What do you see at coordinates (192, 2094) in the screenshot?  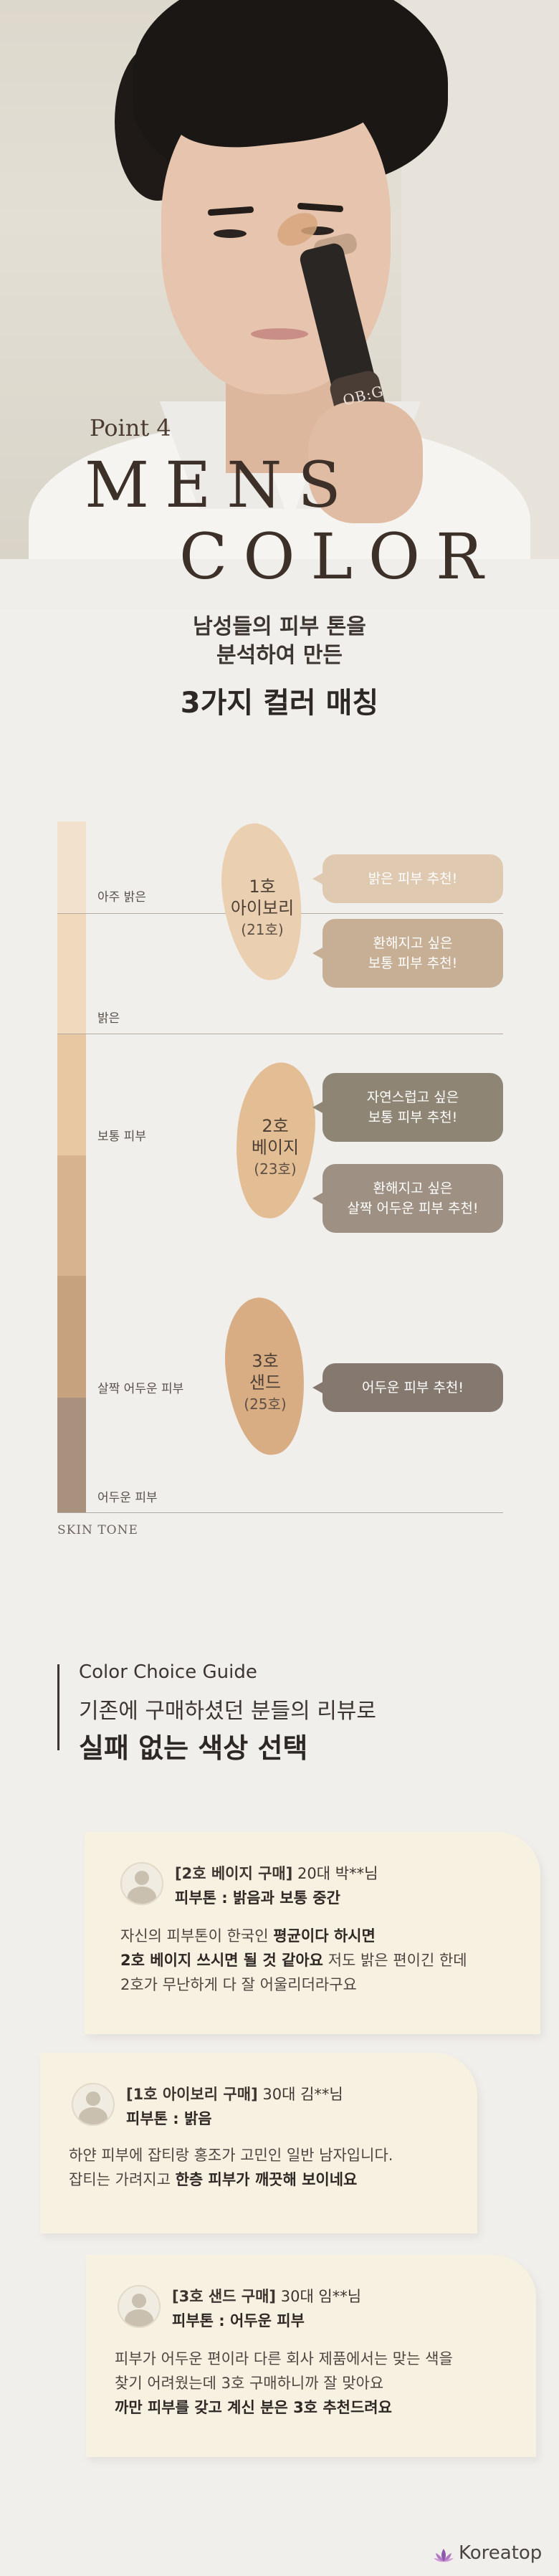 I see `review-purchase: [1호 아이보리 구매]` at bounding box center [192, 2094].